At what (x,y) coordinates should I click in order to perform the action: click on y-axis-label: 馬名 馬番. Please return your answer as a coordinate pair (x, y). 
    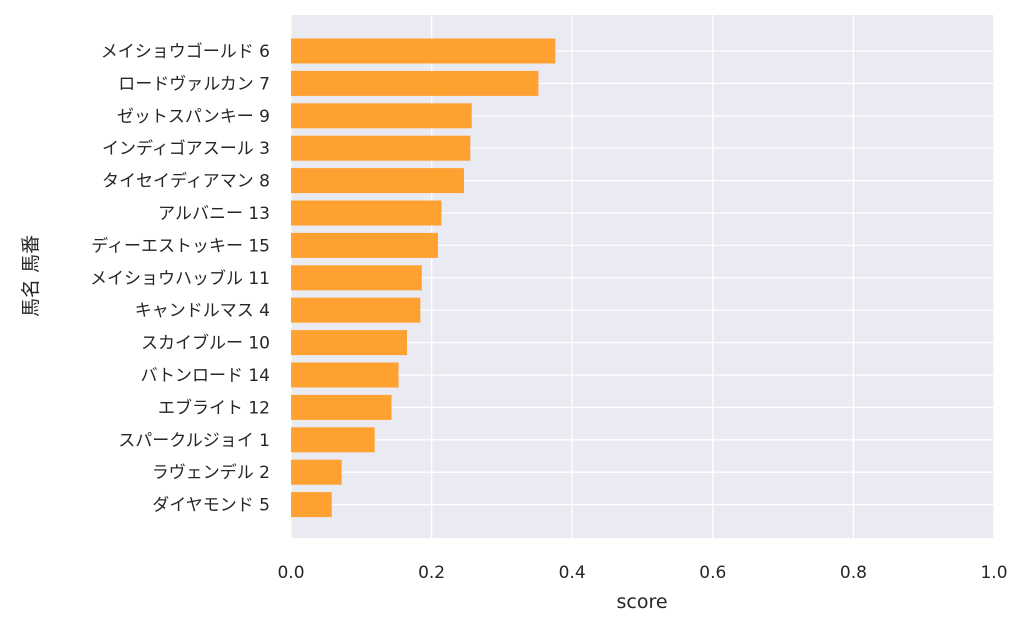
    Looking at the image, I should click on (31, 276).